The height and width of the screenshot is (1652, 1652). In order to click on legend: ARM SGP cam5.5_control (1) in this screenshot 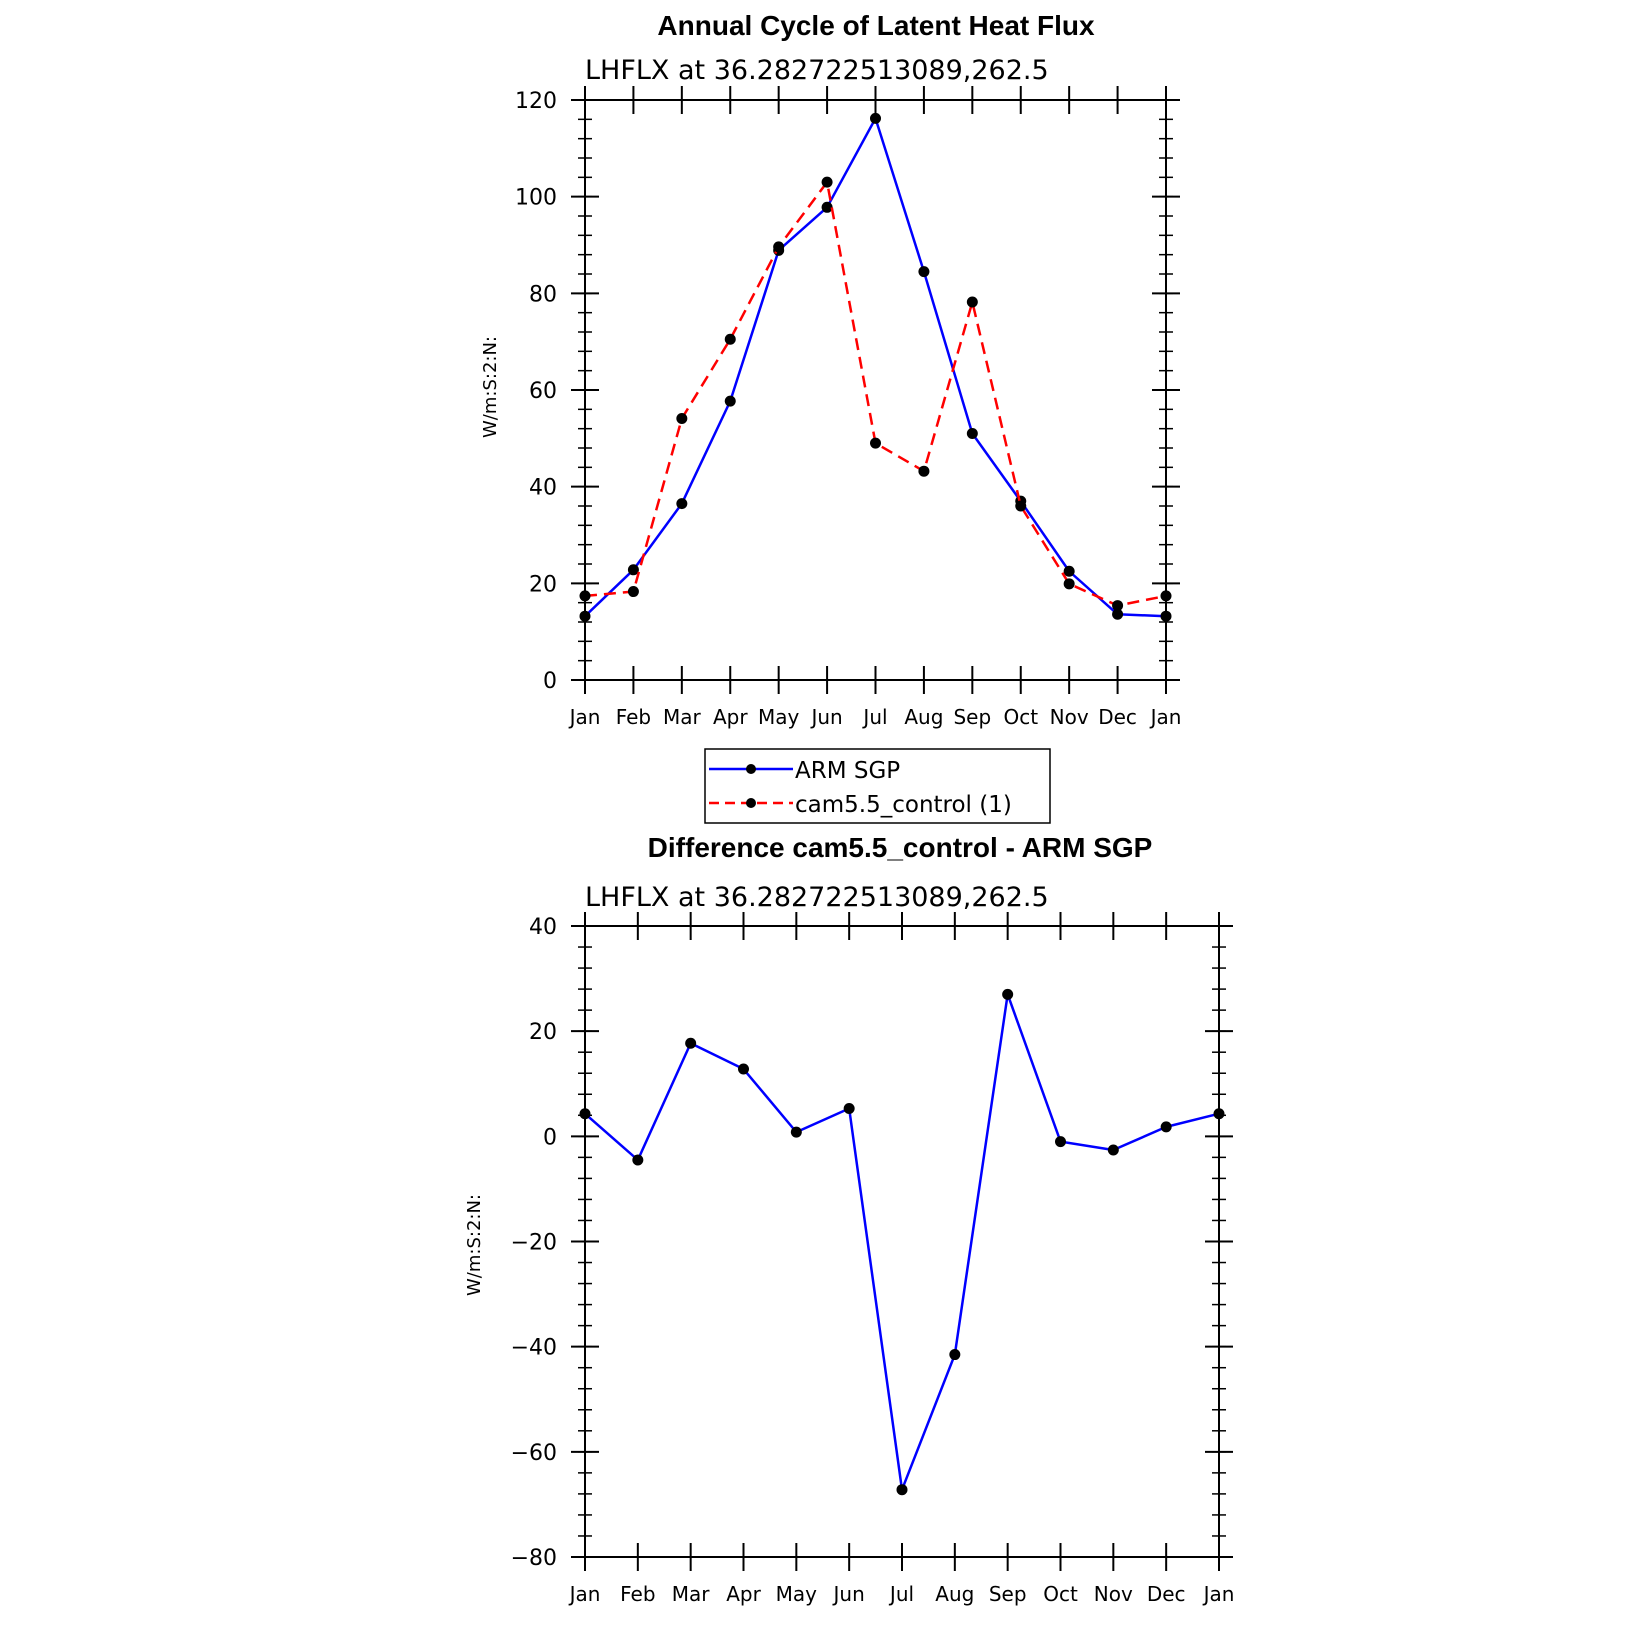, I will do `click(877, 786)`.